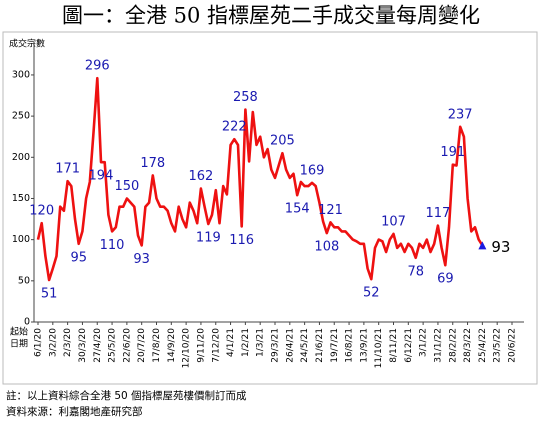 This screenshot has width=542, height=424. Describe the element at coordinates (201, 345) in the screenshot. I see `x-tick-label: 9/11/20` at that location.